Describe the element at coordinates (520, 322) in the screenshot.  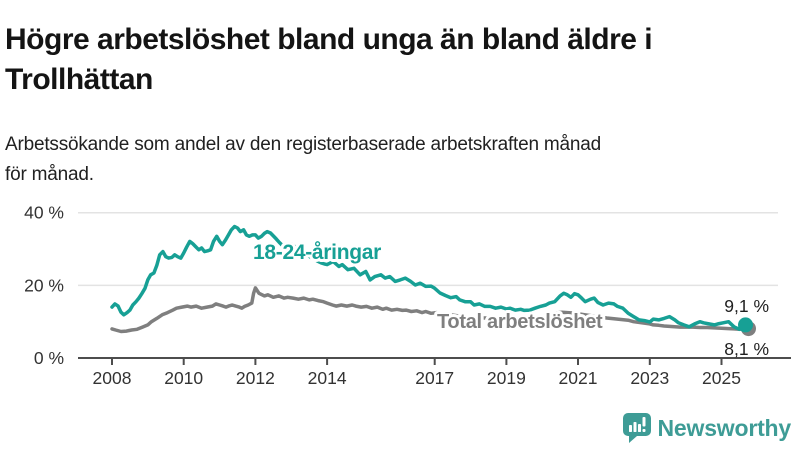
I see `series-label: Total arbetslöshet` at that location.